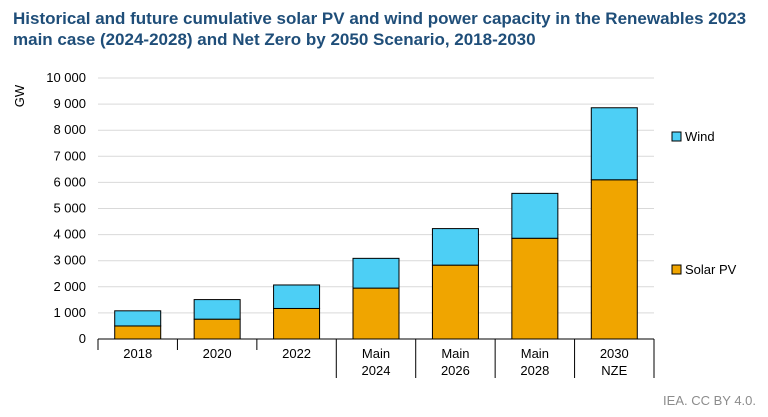 This screenshot has height=417, width=768. Describe the element at coordinates (69, 181) in the screenshot. I see `y-tick-label: 6 000` at that location.